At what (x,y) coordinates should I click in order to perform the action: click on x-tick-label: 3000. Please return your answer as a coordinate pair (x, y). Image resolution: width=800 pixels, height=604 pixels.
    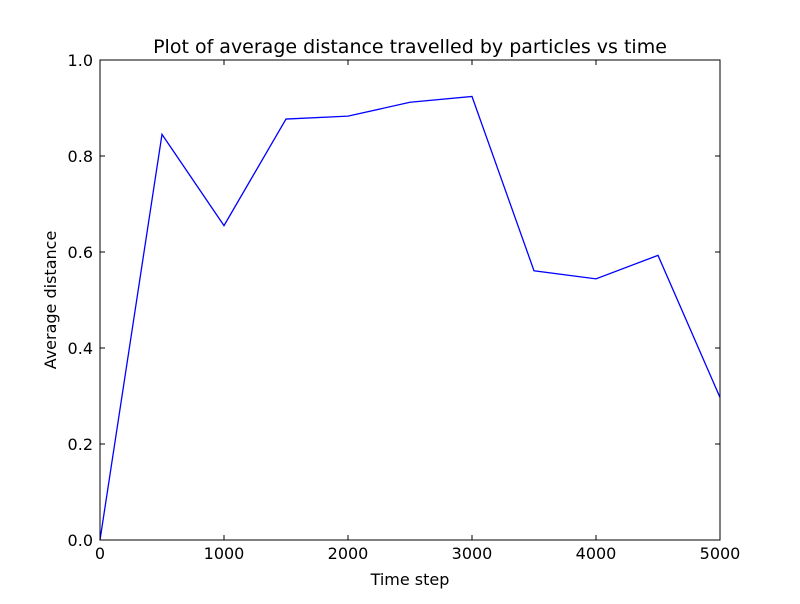
    Looking at the image, I should click on (472, 553).